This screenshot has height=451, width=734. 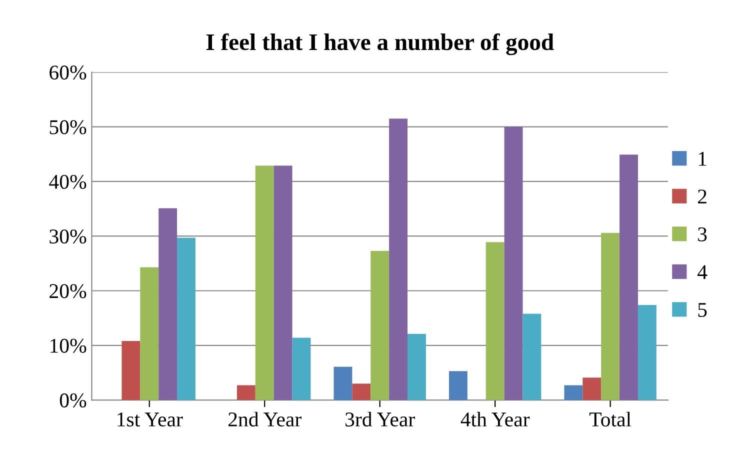 I want to click on x-tick-label: 4th Year, so click(x=495, y=419).